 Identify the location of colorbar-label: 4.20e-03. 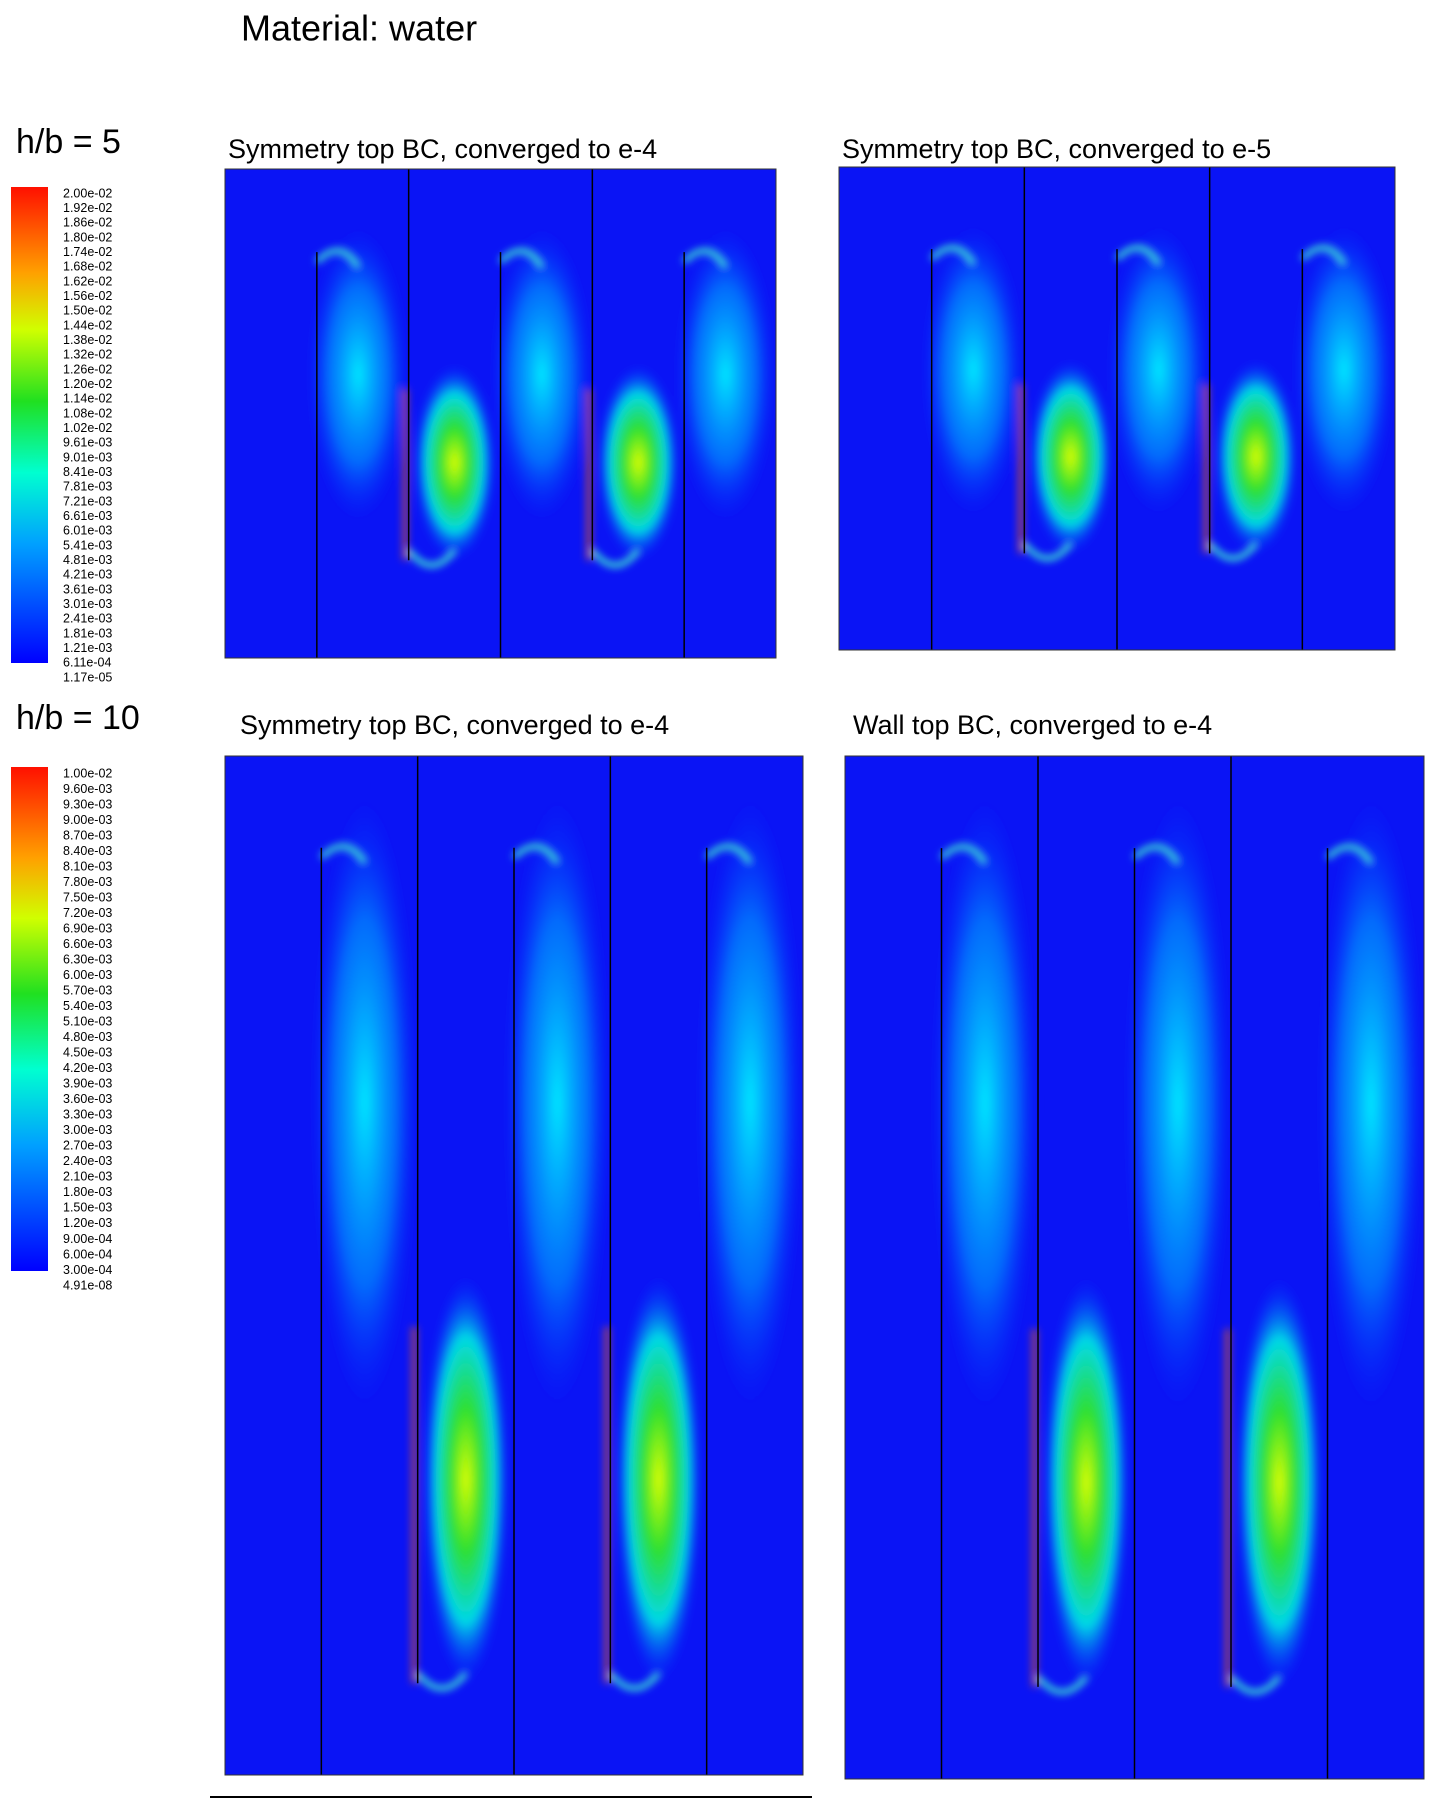
(87, 1068).